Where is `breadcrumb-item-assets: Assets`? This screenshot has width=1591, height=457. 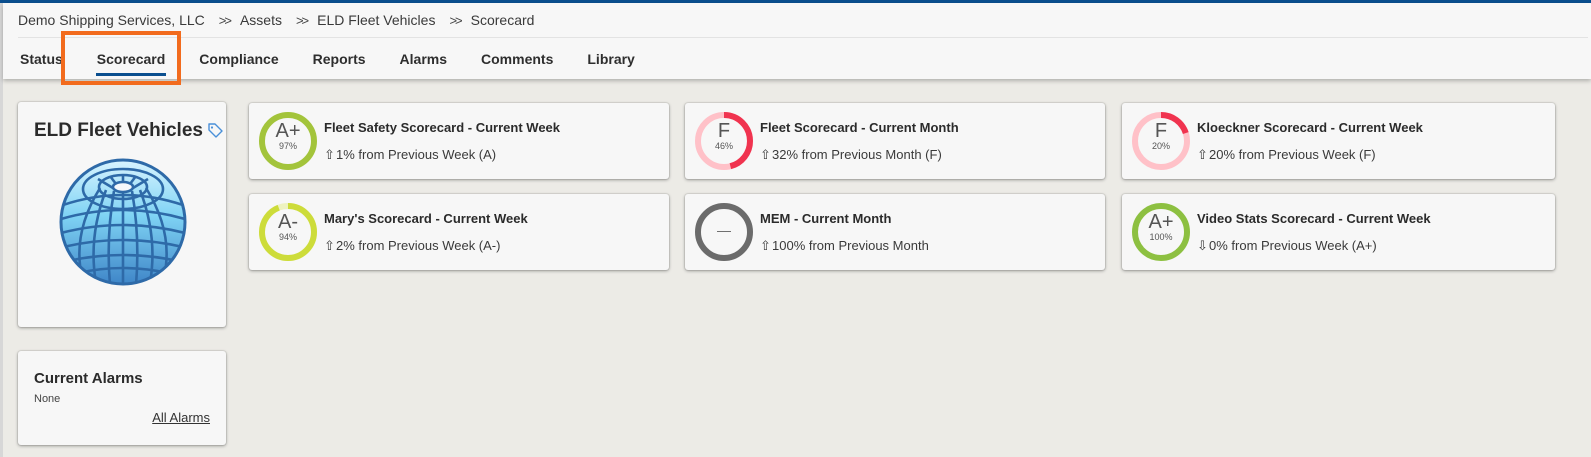 breadcrumb-item-assets: Assets is located at coordinates (260, 20).